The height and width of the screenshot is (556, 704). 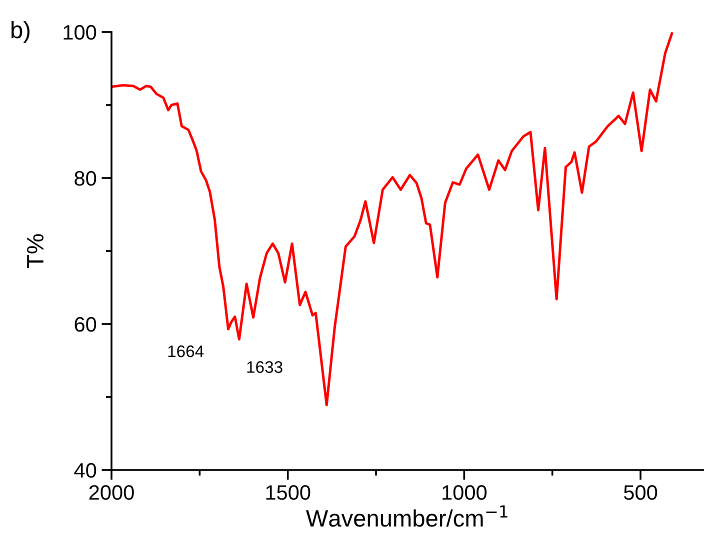 What do you see at coordinates (80, 32) in the screenshot?
I see `y-tick-label: 100` at bounding box center [80, 32].